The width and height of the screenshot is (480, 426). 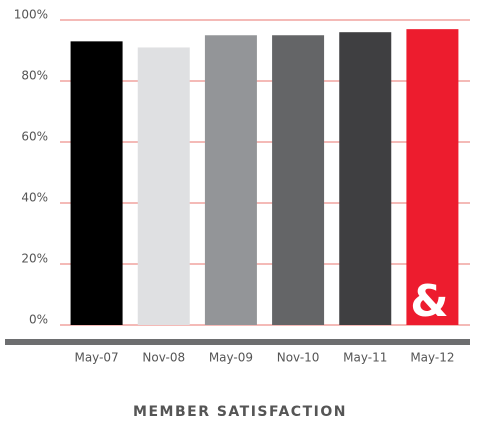 I want to click on x-tick-label: Nov-08, so click(x=163, y=358).